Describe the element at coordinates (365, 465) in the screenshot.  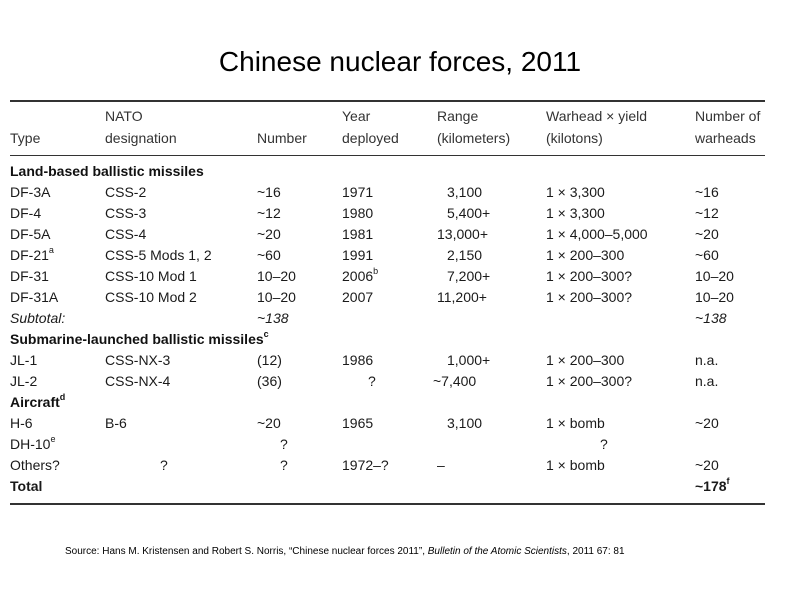
I see `cell-year: 1972–?` at that location.